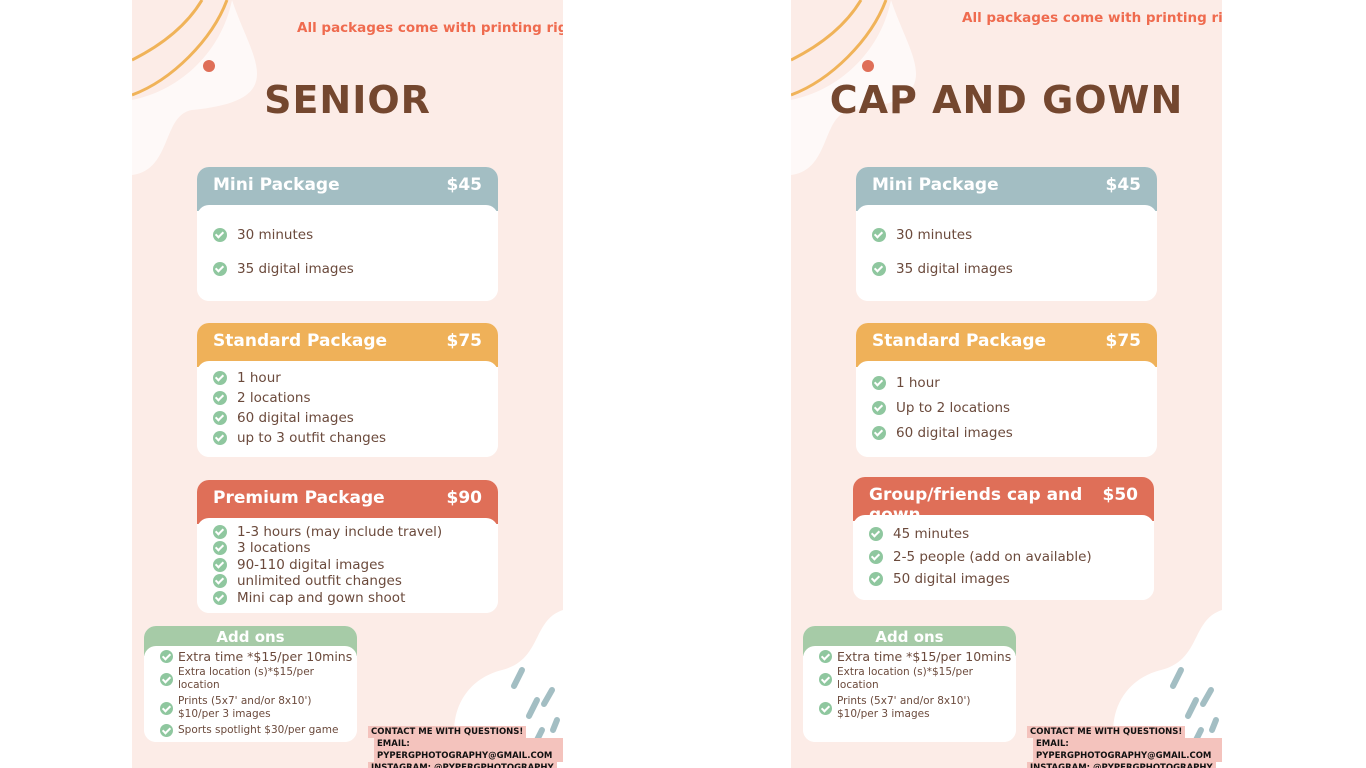 The width and height of the screenshot is (1366, 768). I want to click on feature-text: 90-110 digital images, so click(311, 564).